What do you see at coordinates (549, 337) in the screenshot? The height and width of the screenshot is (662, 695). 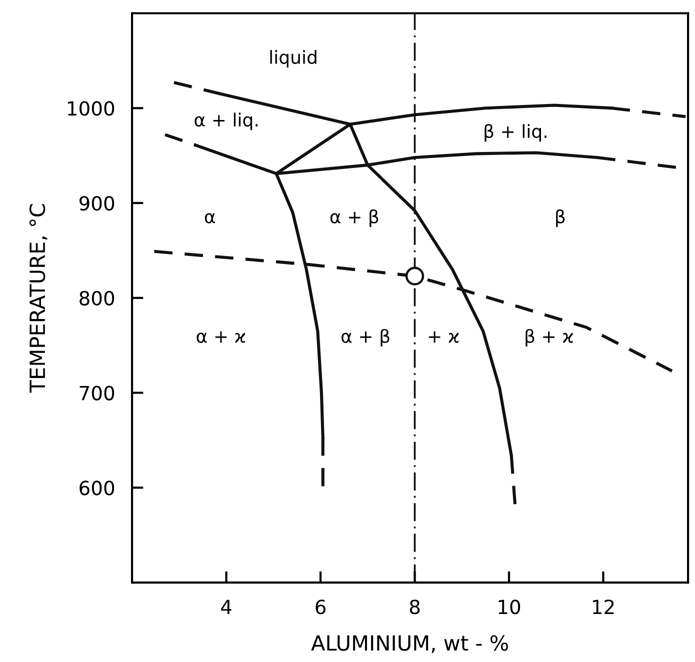 I see `annotation: β + ϰ` at bounding box center [549, 337].